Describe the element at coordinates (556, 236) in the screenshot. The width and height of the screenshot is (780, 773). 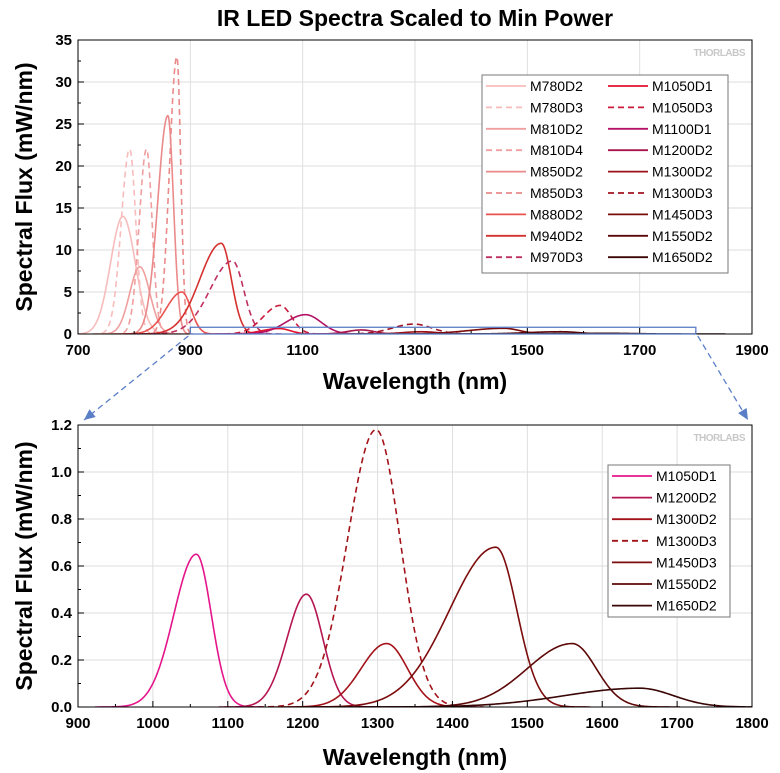
I see `legend-label-m940d2: M940D2` at that location.